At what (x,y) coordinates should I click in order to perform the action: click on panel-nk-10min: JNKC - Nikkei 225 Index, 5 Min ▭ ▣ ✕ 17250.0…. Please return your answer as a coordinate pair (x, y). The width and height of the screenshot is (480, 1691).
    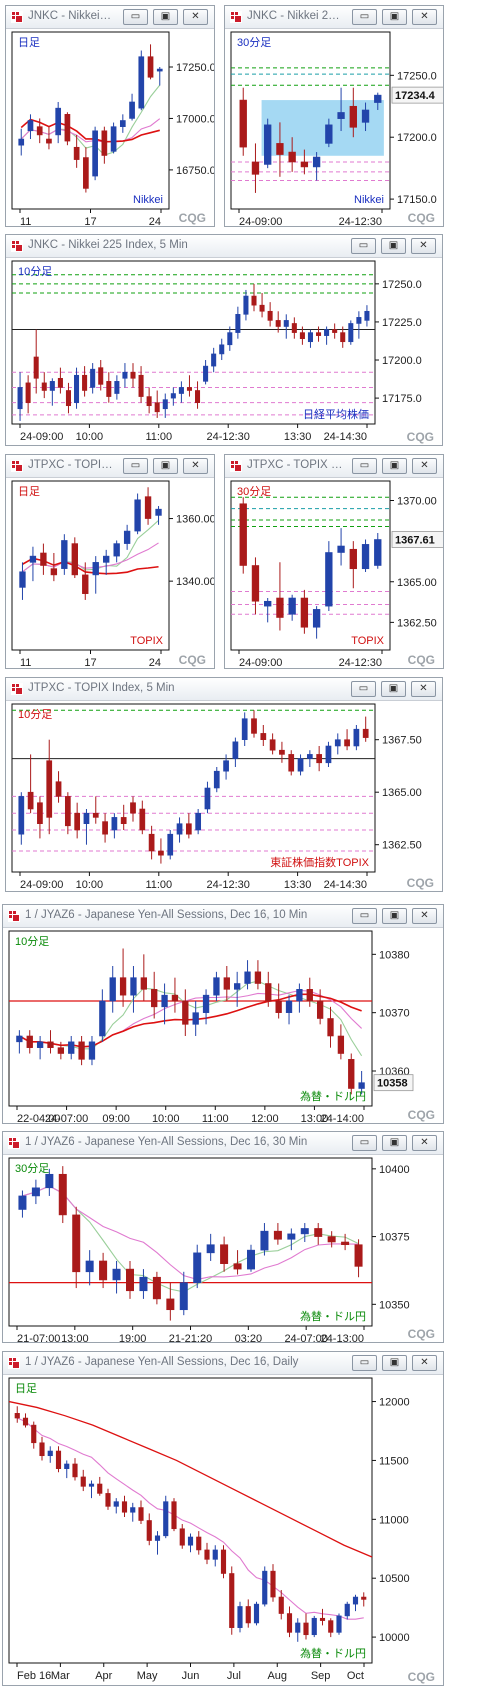
    Looking at the image, I should click on (224, 340).